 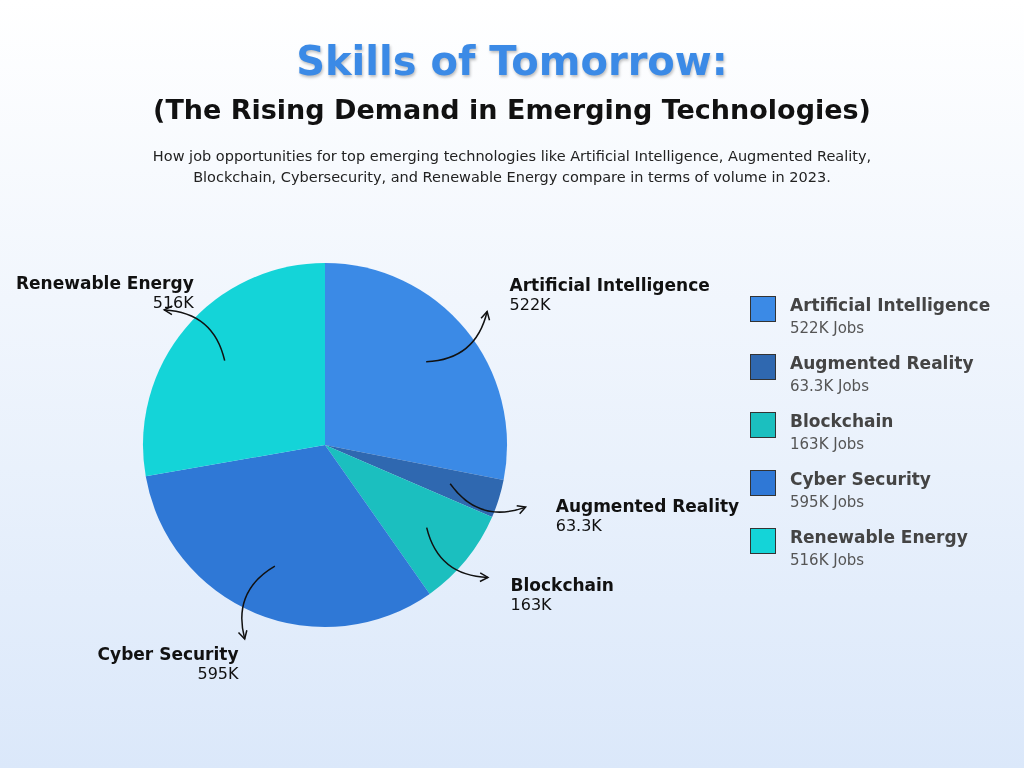 What do you see at coordinates (828, 328) in the screenshot?
I see `text: 522K Jobs` at bounding box center [828, 328].